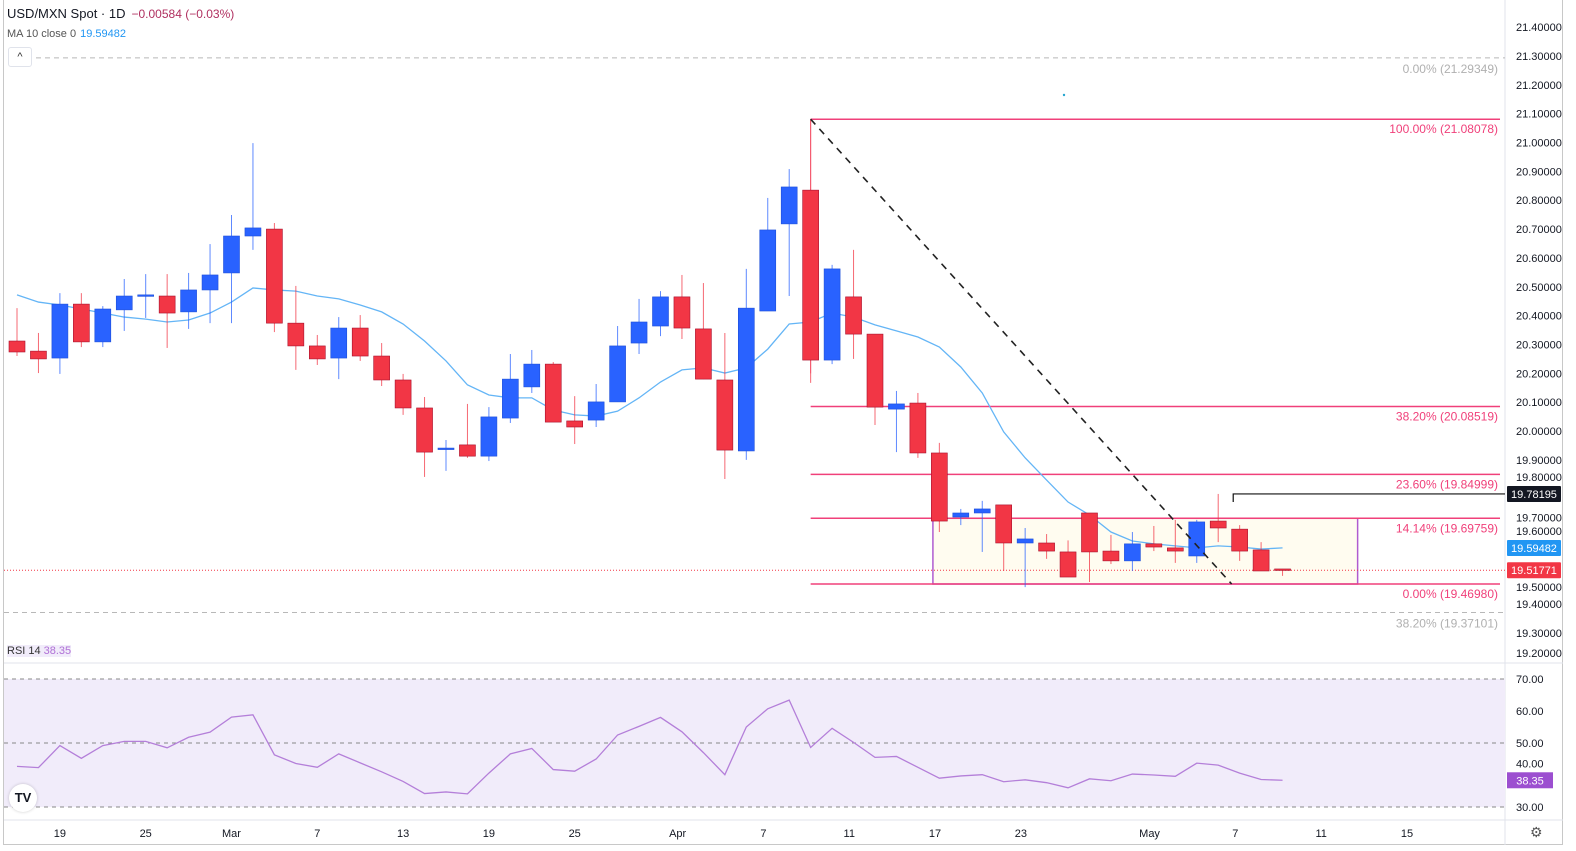 The width and height of the screenshot is (1576, 851). What do you see at coordinates (1407, 834) in the screenshot?
I see `time-tick: 15` at bounding box center [1407, 834].